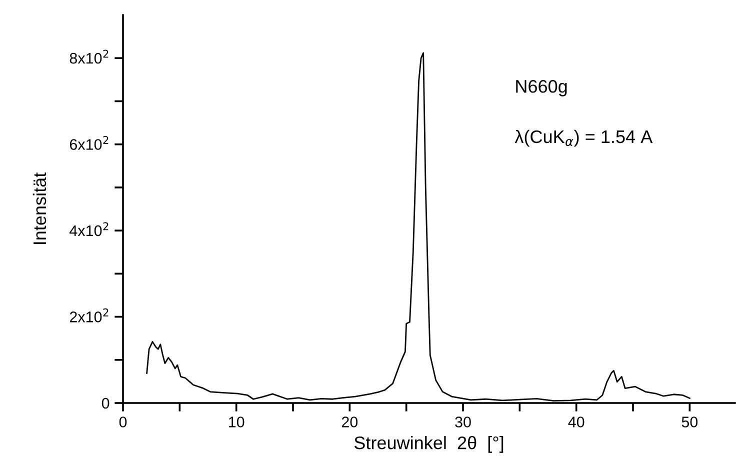 Image resolution: width=736 pixels, height=466 pixels. Describe the element at coordinates (89, 57) in the screenshot. I see `y-tick-label: 8x10$^{2}$` at that location.